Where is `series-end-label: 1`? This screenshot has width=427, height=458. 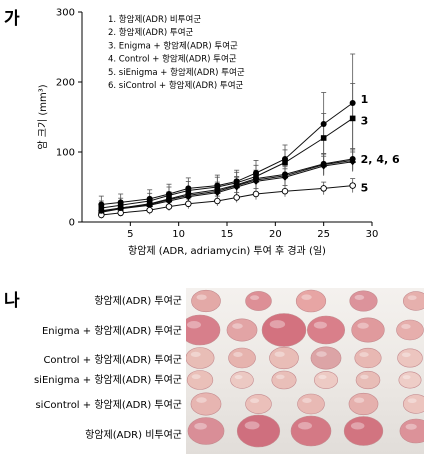 series-end-label: 1 is located at coordinates (365, 99).